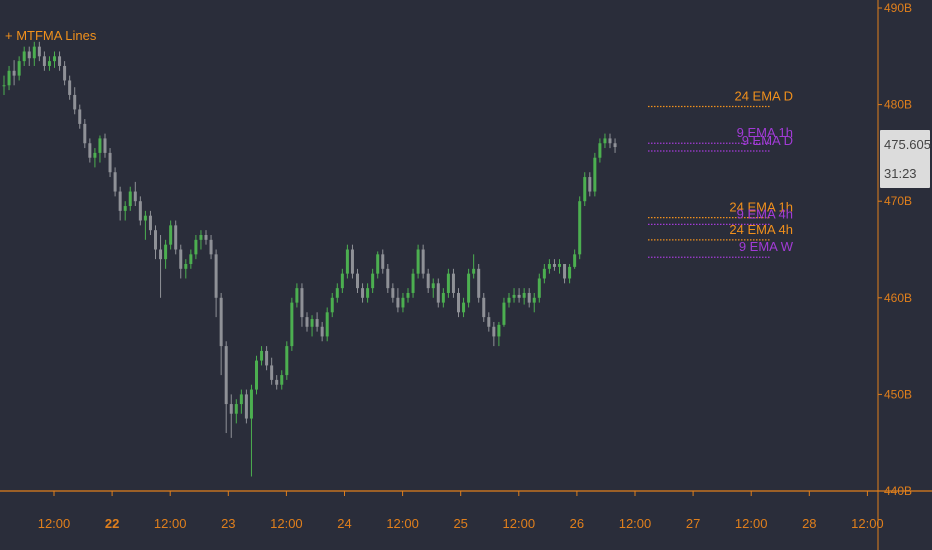 The image size is (932, 550). I want to click on bar-countdown: 31:23, so click(900, 173).